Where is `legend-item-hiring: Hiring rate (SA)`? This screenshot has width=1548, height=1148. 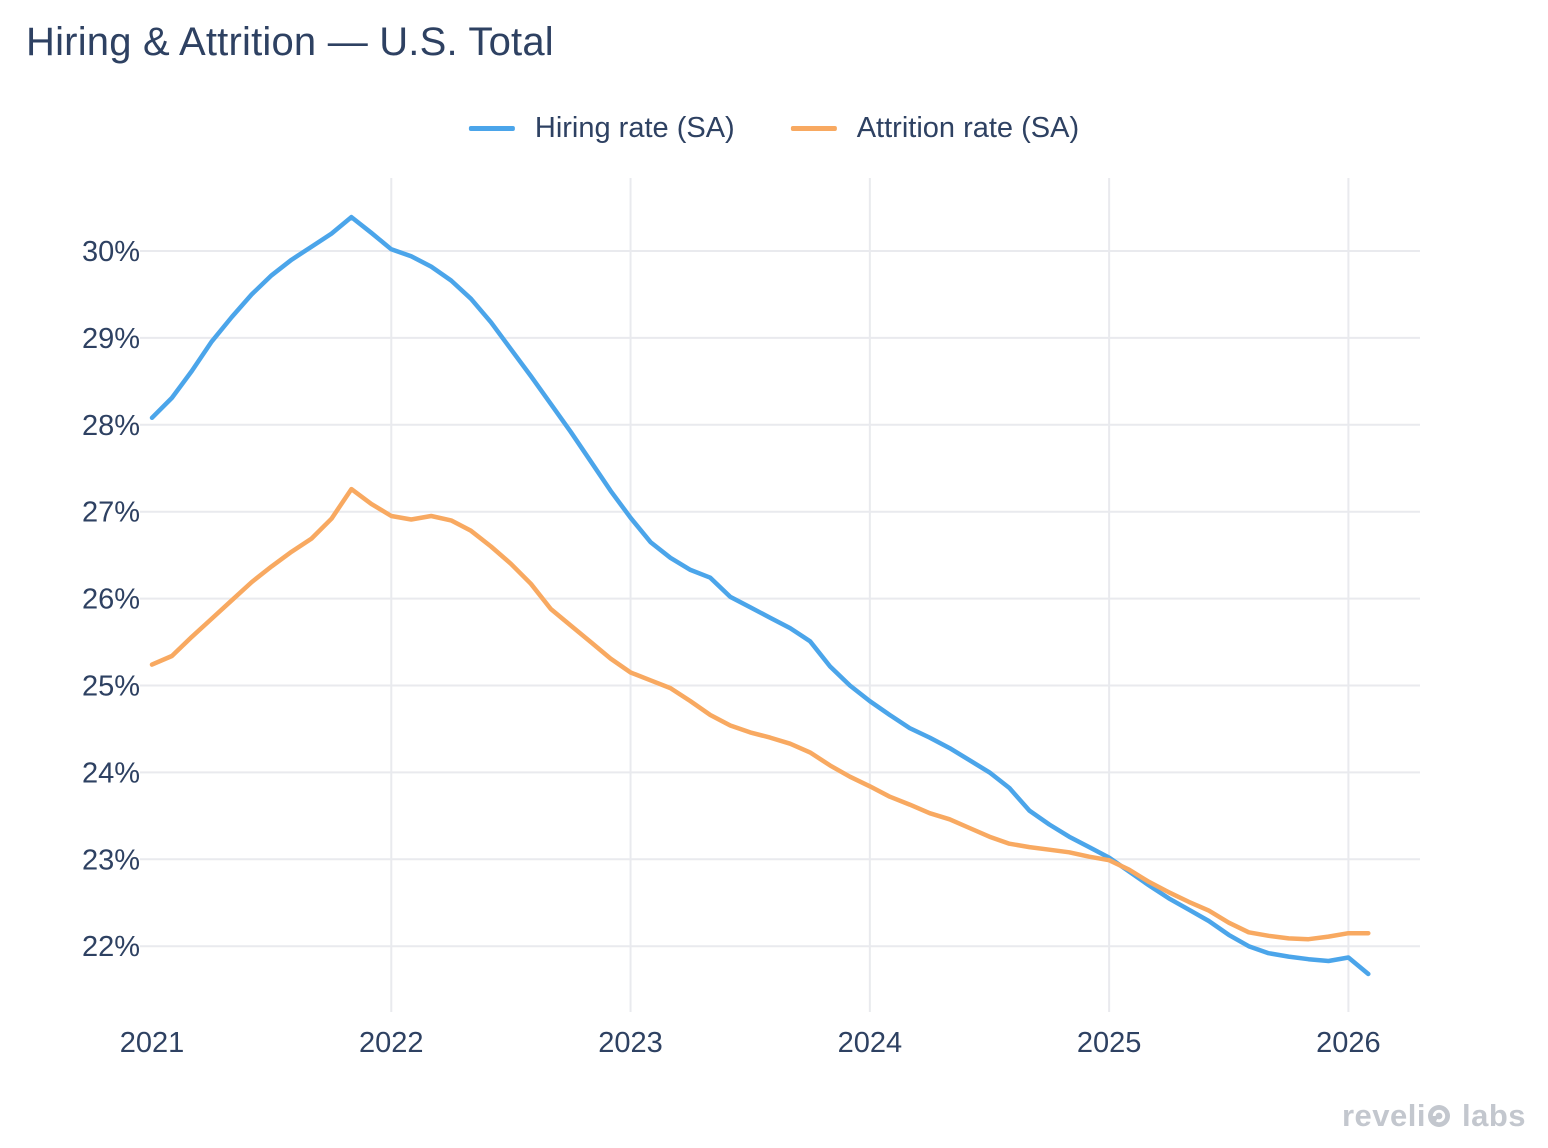
legend-item-hiring: Hiring rate (SA) is located at coordinates (601, 128).